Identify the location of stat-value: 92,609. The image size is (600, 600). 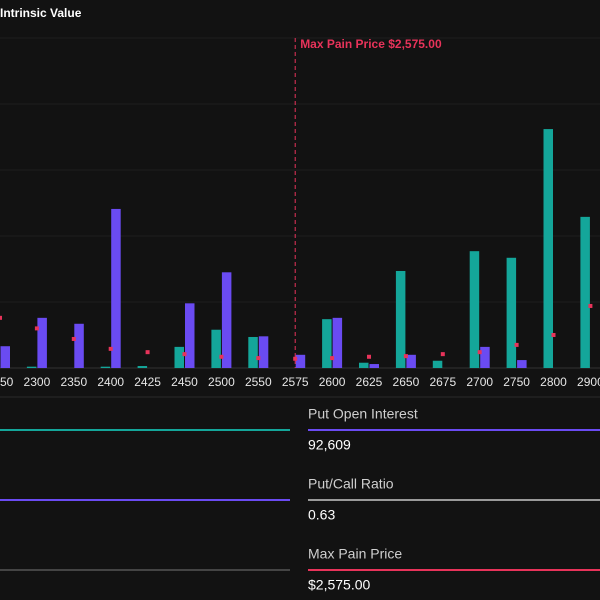
(329, 445).